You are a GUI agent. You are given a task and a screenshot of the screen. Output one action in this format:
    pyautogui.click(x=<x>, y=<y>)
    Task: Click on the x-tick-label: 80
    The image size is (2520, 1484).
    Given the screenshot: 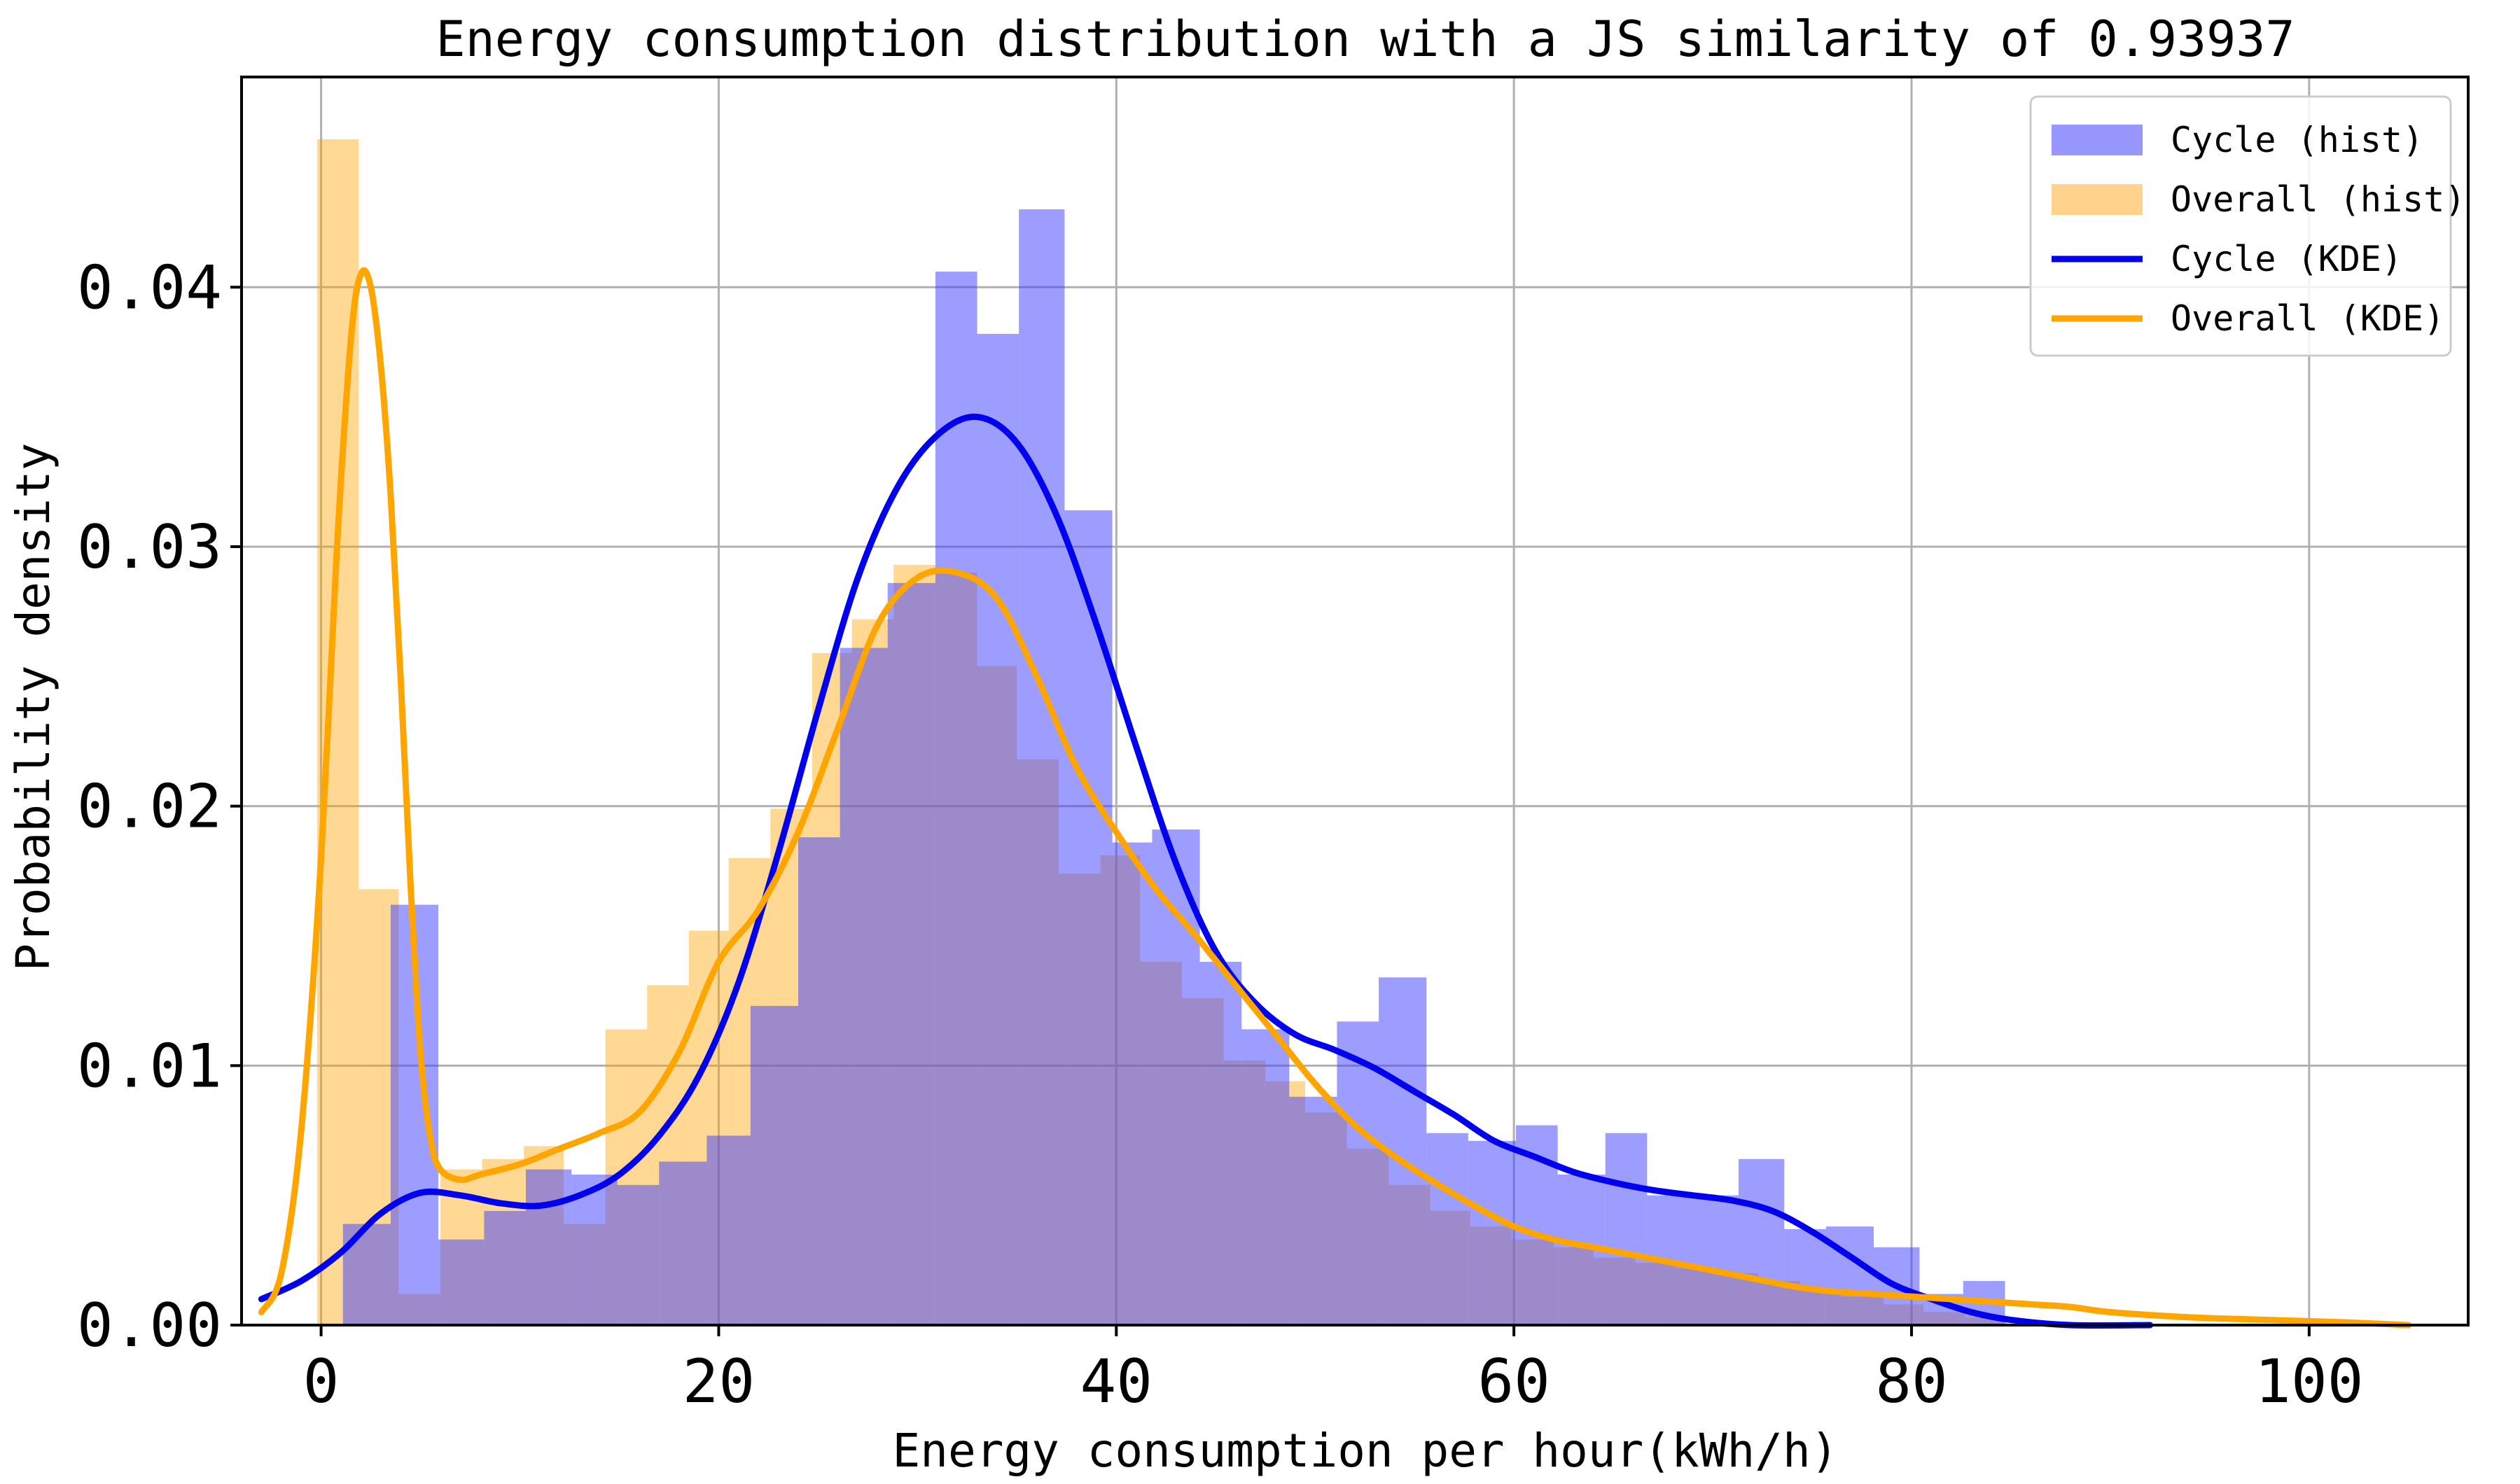 What is the action you would take?
    pyautogui.click(x=1911, y=1382)
    